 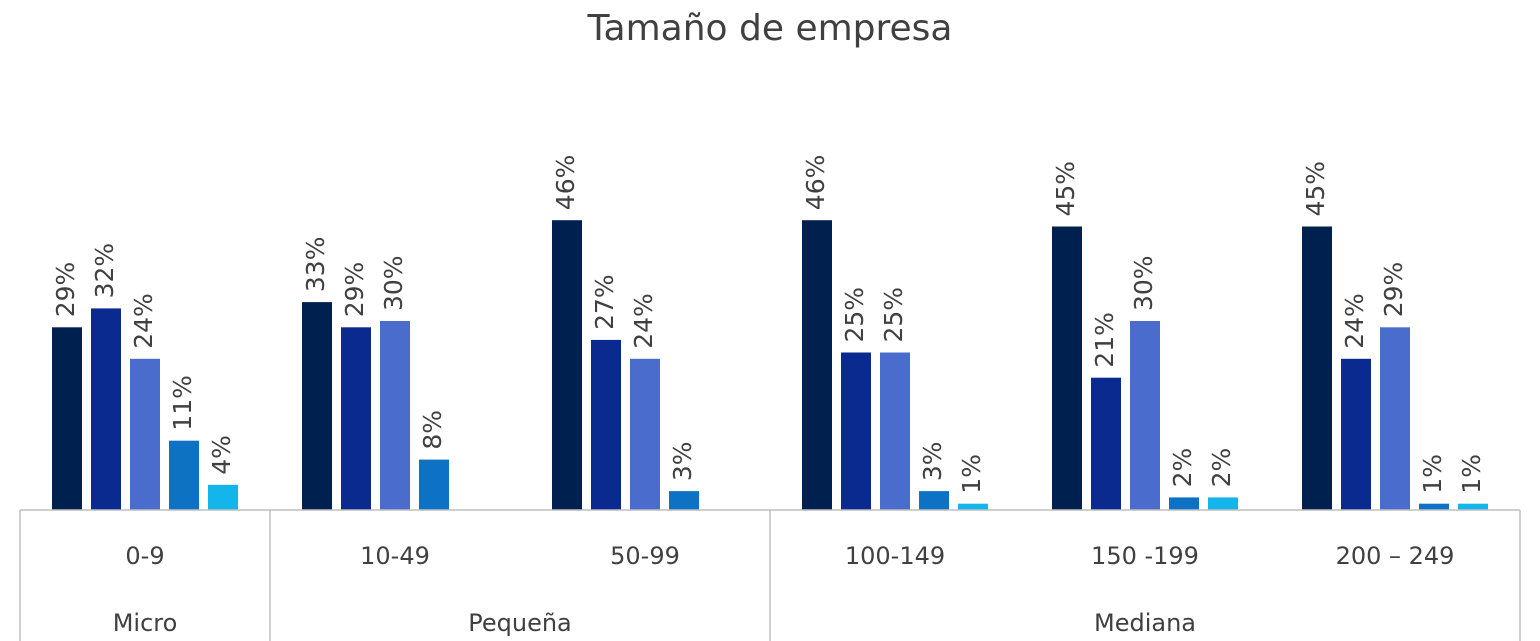 I want to click on x-tick-label: 50-99, so click(x=645, y=556).